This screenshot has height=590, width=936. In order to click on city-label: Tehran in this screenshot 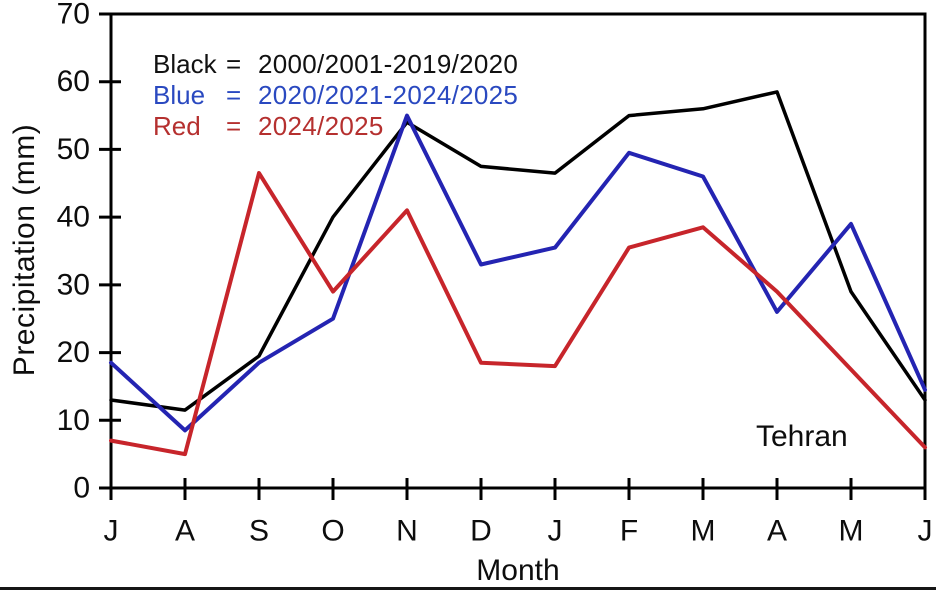, I will do `click(802, 436)`.